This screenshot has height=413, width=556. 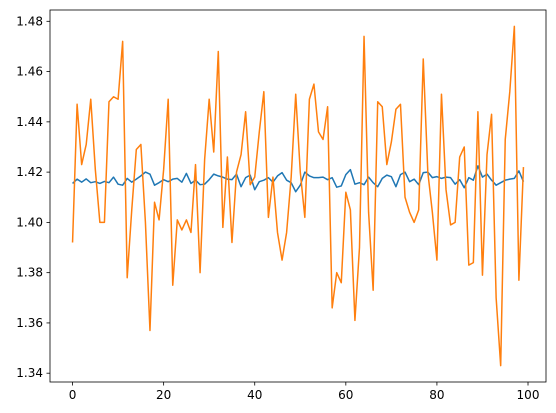 I want to click on y-tick-label: 1.34, so click(x=29, y=373).